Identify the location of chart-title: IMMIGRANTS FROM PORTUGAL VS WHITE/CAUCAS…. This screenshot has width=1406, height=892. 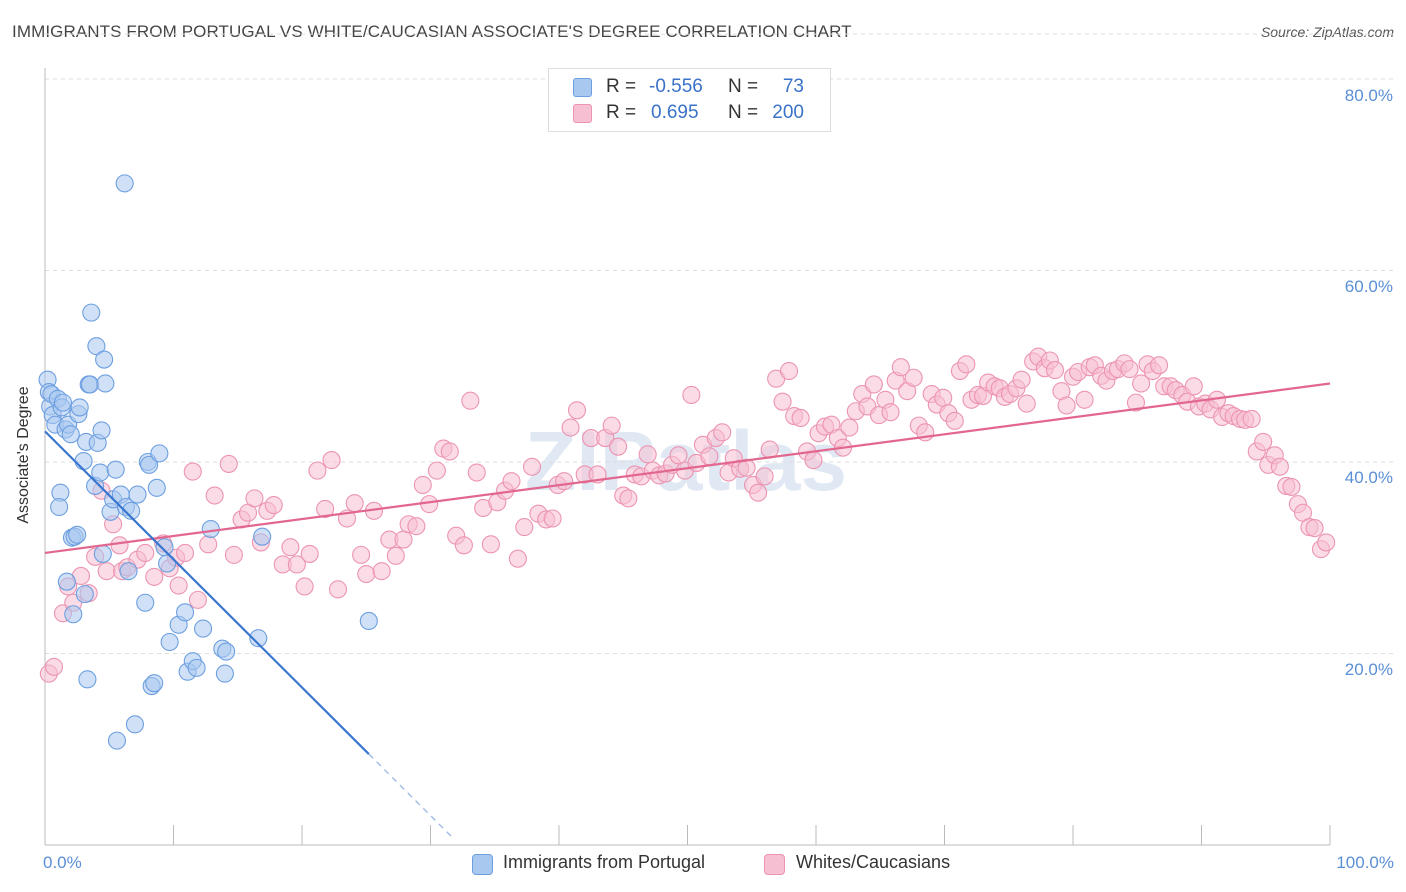
(432, 31).